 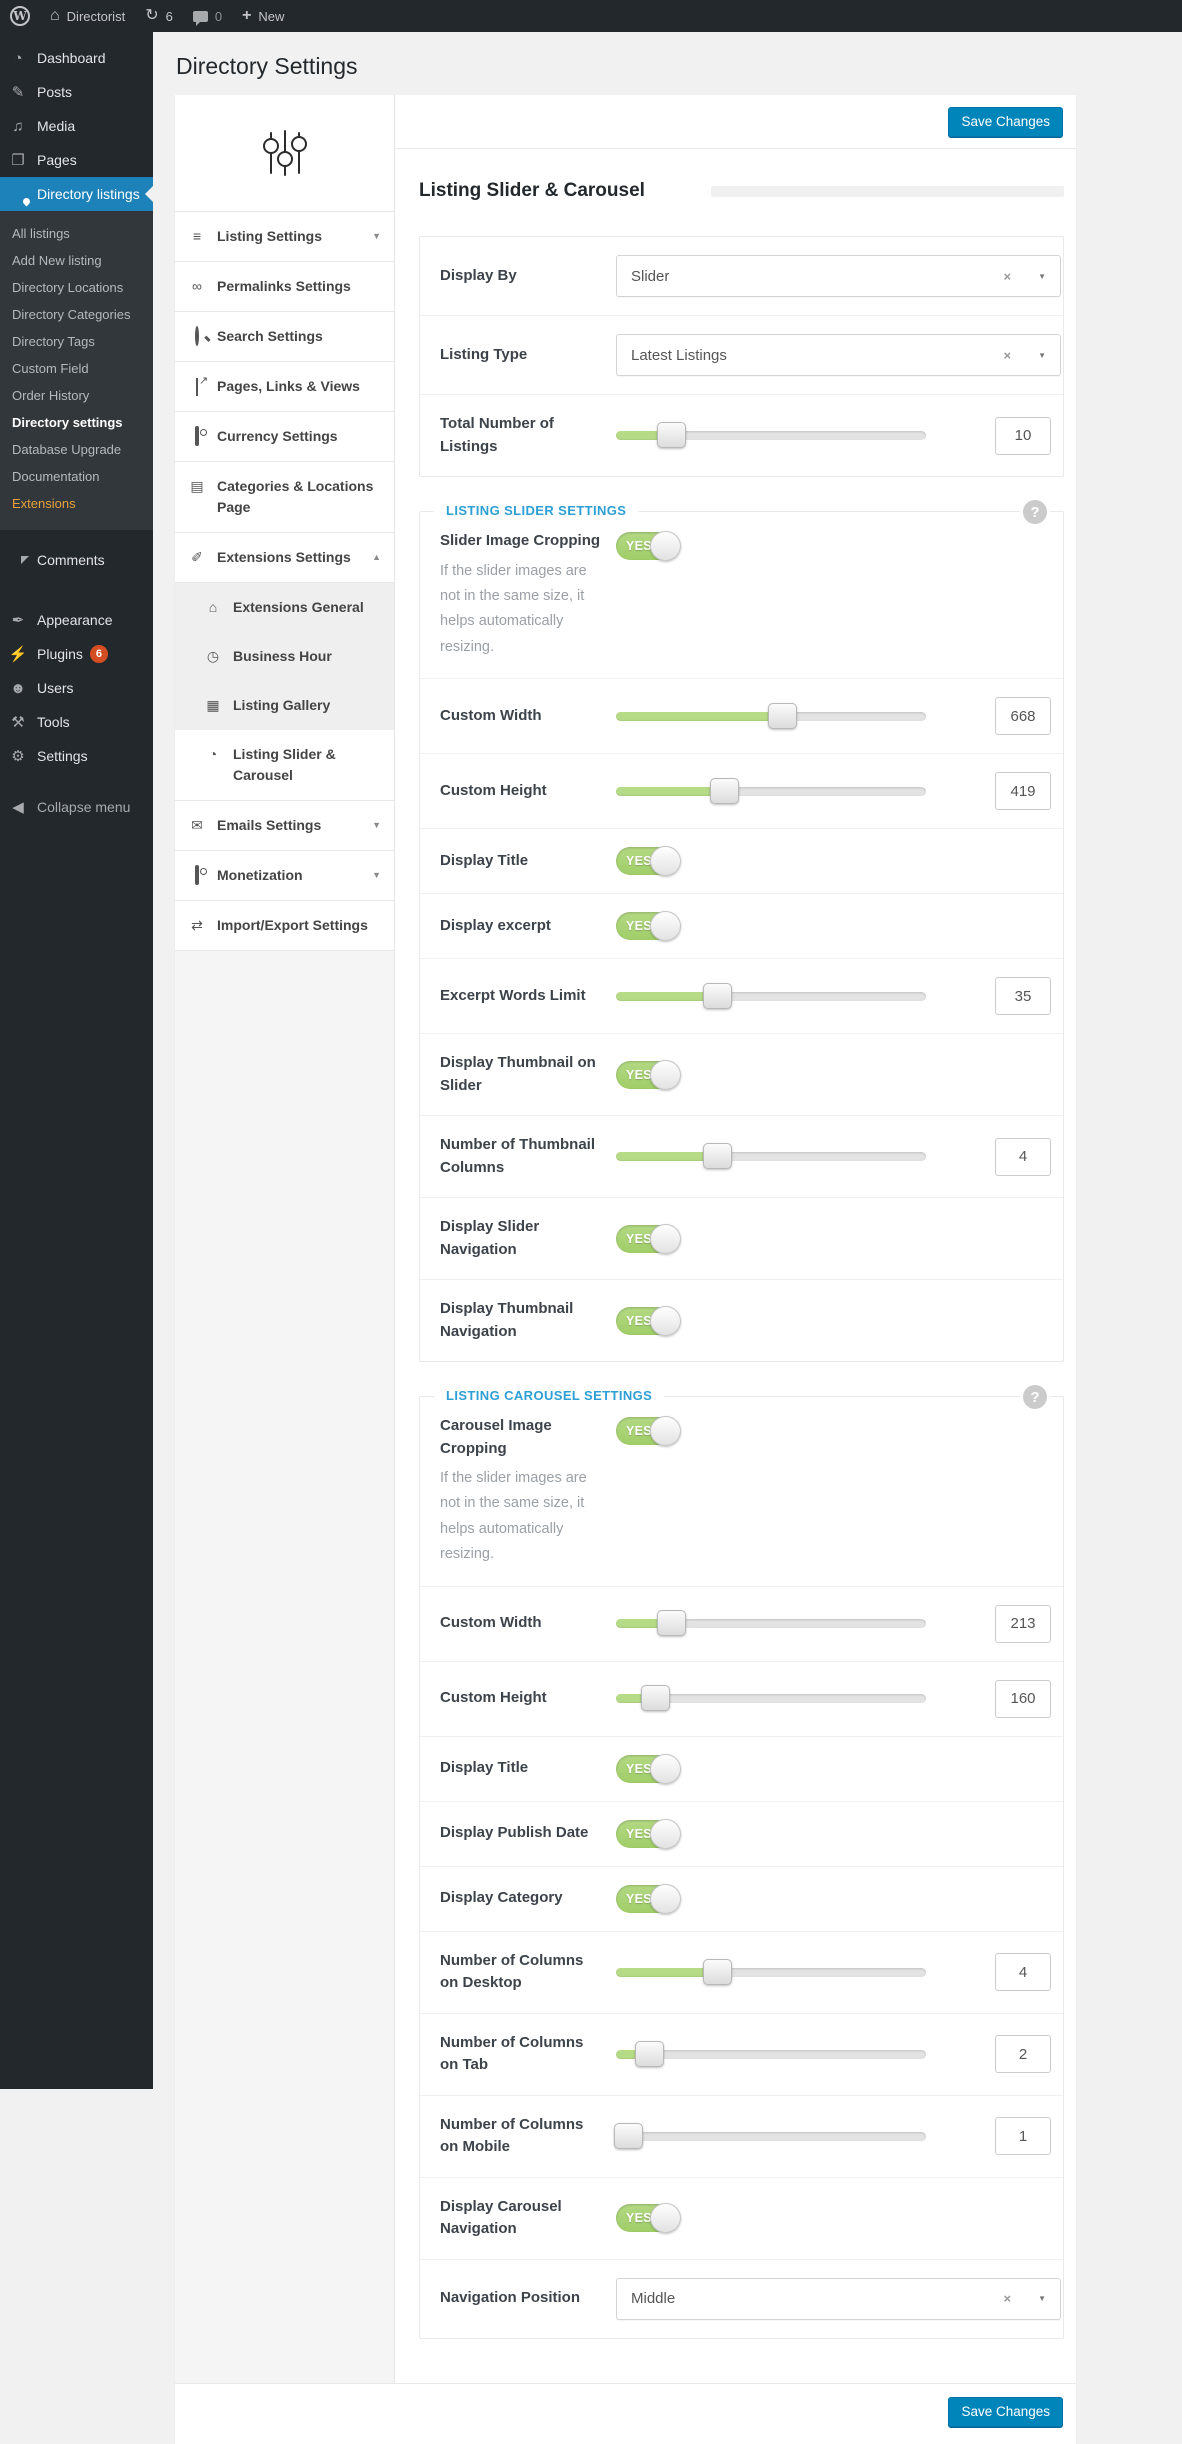 I want to click on sidebar-subitem-database-upgrade: Database Upgrade, so click(x=67, y=449).